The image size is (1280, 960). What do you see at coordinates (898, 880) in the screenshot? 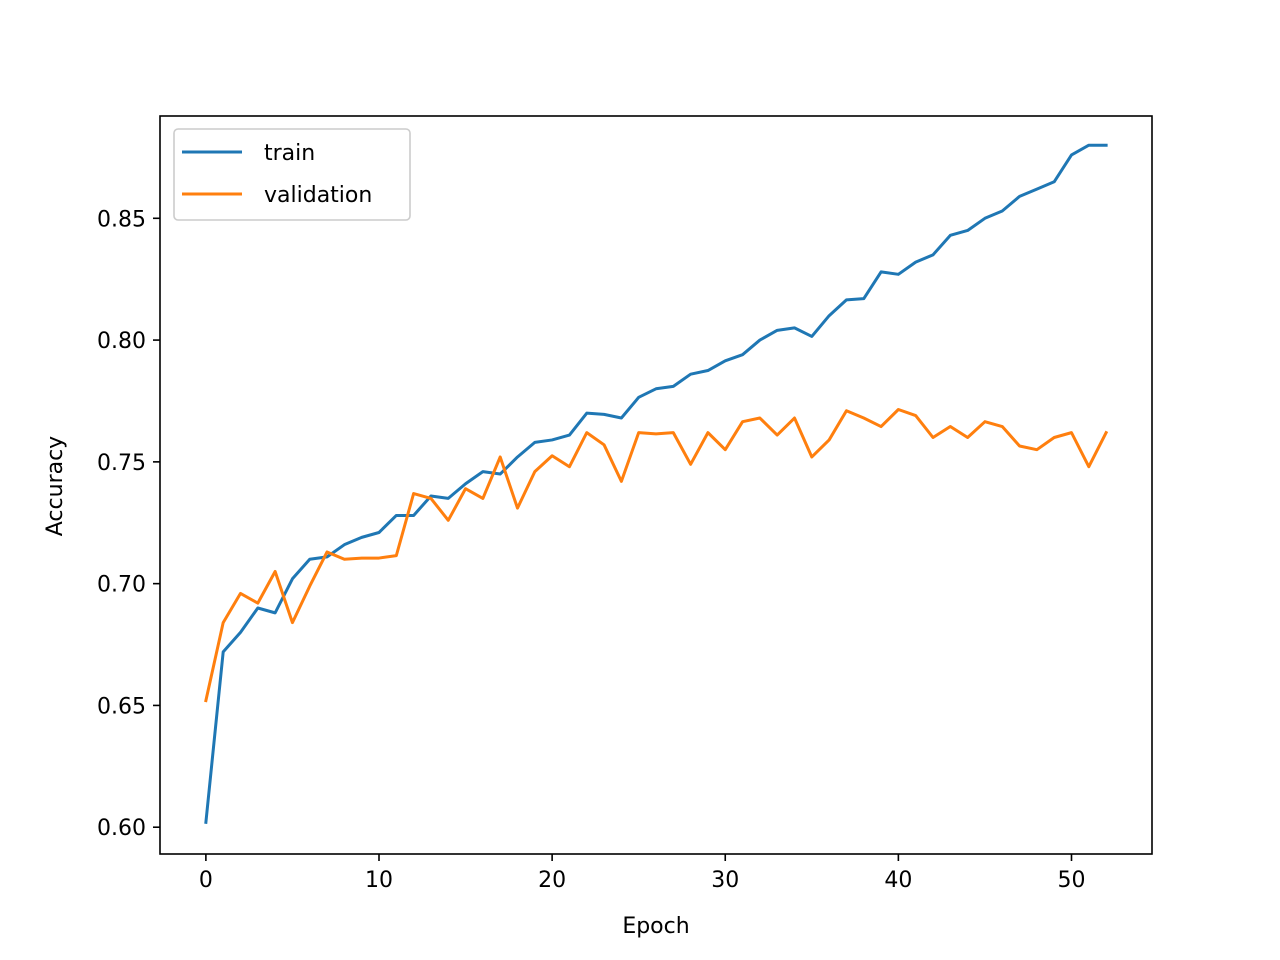
I see `x-tick-label: 40` at bounding box center [898, 880].